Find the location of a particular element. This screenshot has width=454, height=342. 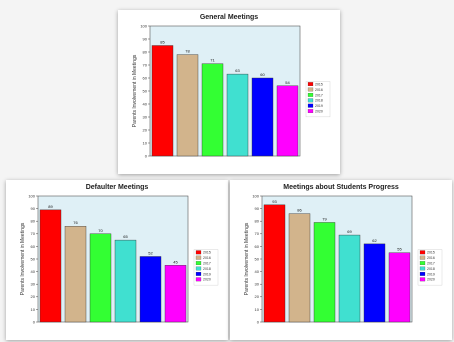

bar-value-label: 65 is located at coordinates (125, 236).